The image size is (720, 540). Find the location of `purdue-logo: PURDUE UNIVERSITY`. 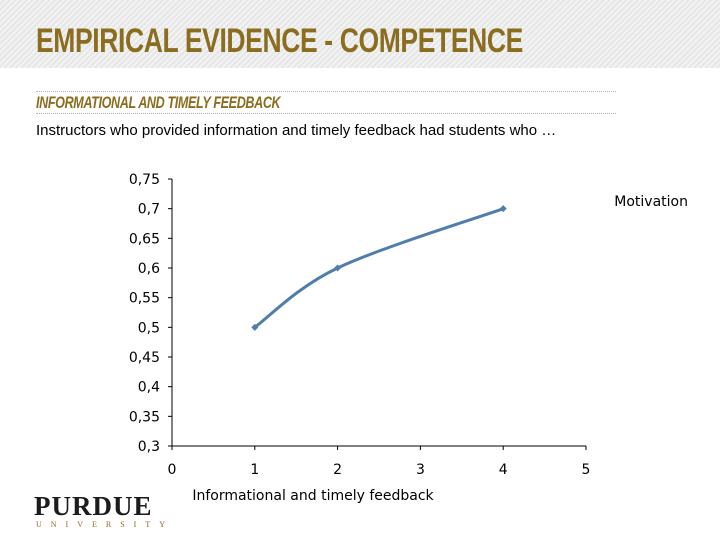

purdue-logo: PURDUE UNIVERSITY is located at coordinates (104, 511).